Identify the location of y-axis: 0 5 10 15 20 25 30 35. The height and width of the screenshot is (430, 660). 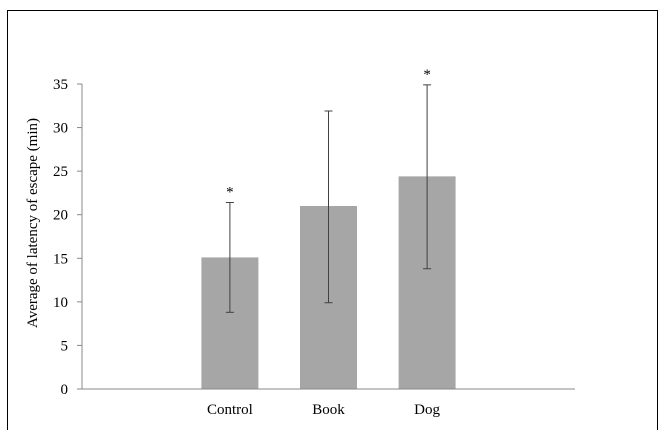
(68, 237).